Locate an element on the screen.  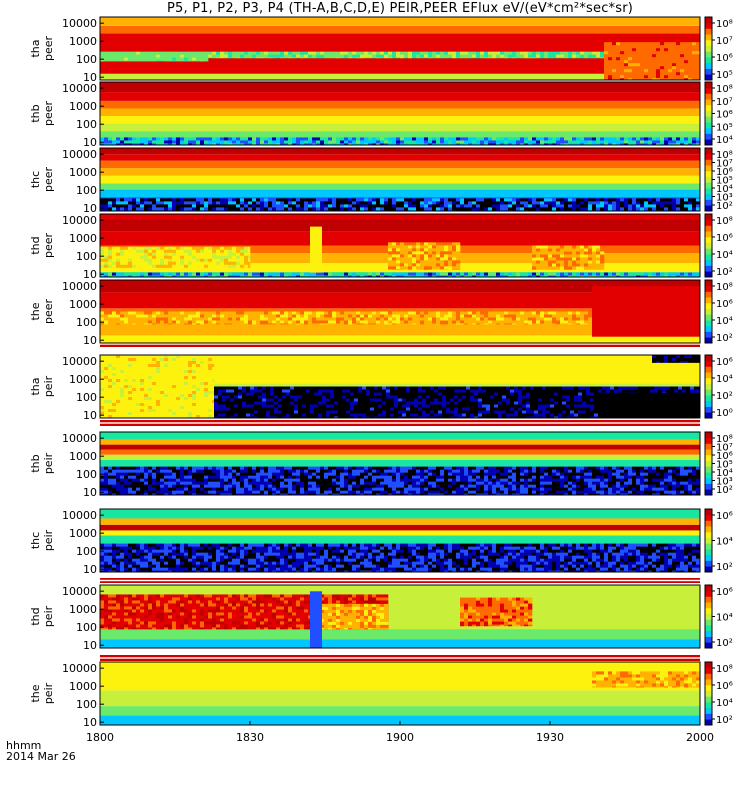
separator-strip is located at coordinates (400, 423).